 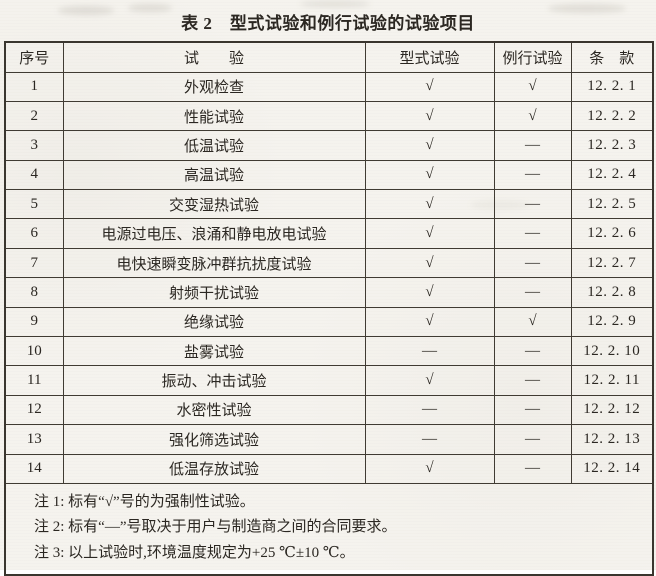 What do you see at coordinates (214, 116) in the screenshot?
I see `cell-test: 性能试验` at bounding box center [214, 116].